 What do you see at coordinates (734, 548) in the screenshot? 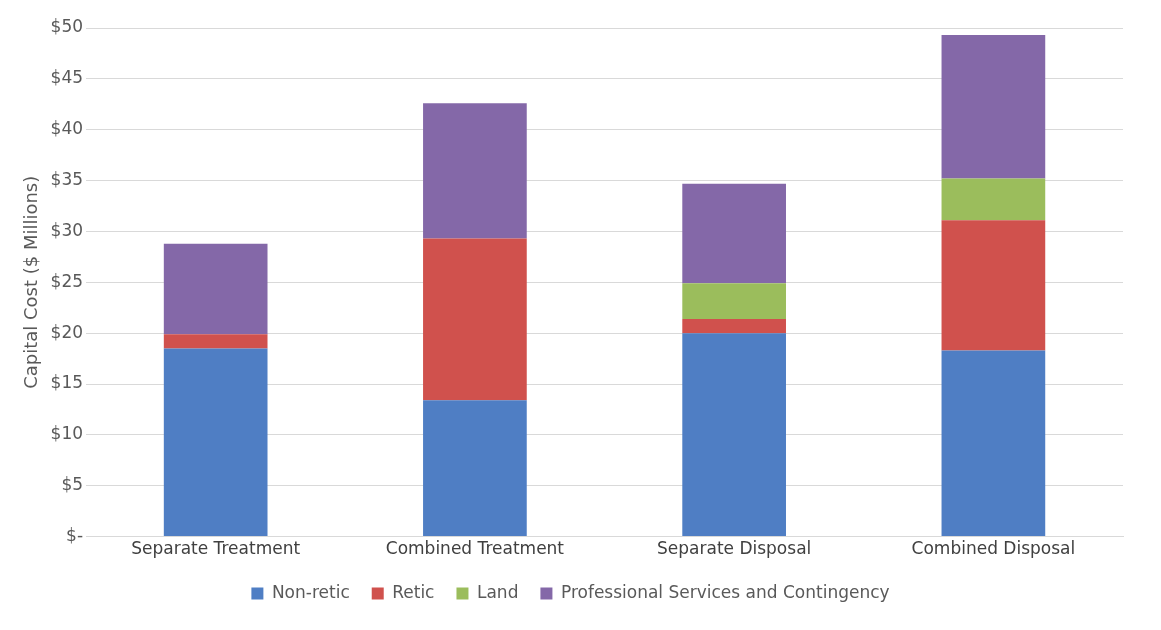
I see `x-tick-label: Separate Disposal` at bounding box center [734, 548].